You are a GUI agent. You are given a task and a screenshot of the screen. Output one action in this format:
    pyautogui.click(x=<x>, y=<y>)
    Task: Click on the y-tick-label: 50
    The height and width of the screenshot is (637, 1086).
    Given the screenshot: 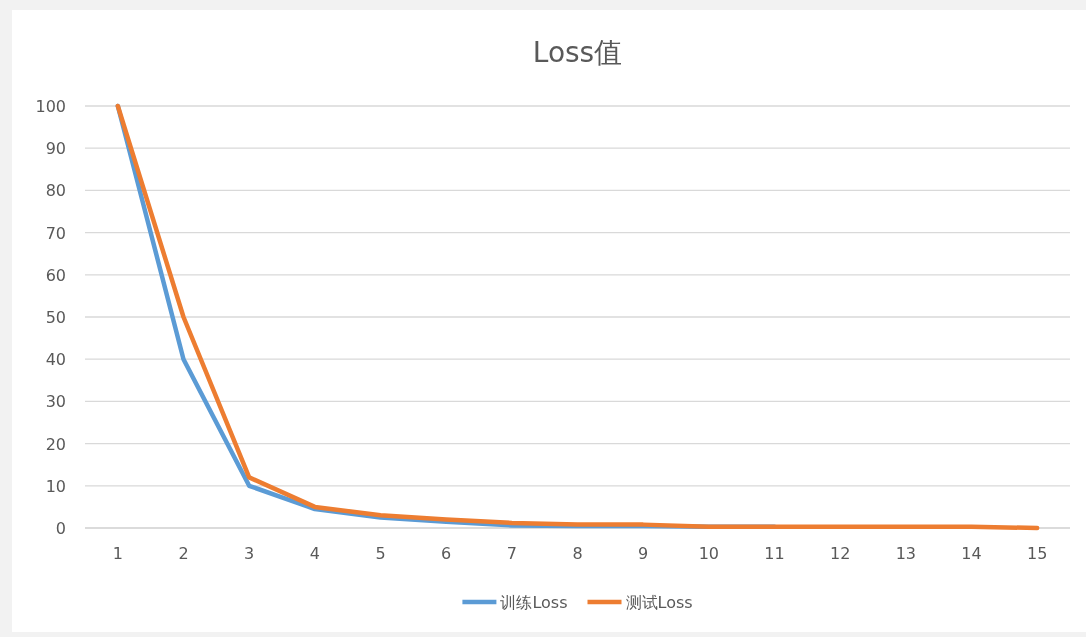 What is the action you would take?
    pyautogui.click(x=55, y=317)
    